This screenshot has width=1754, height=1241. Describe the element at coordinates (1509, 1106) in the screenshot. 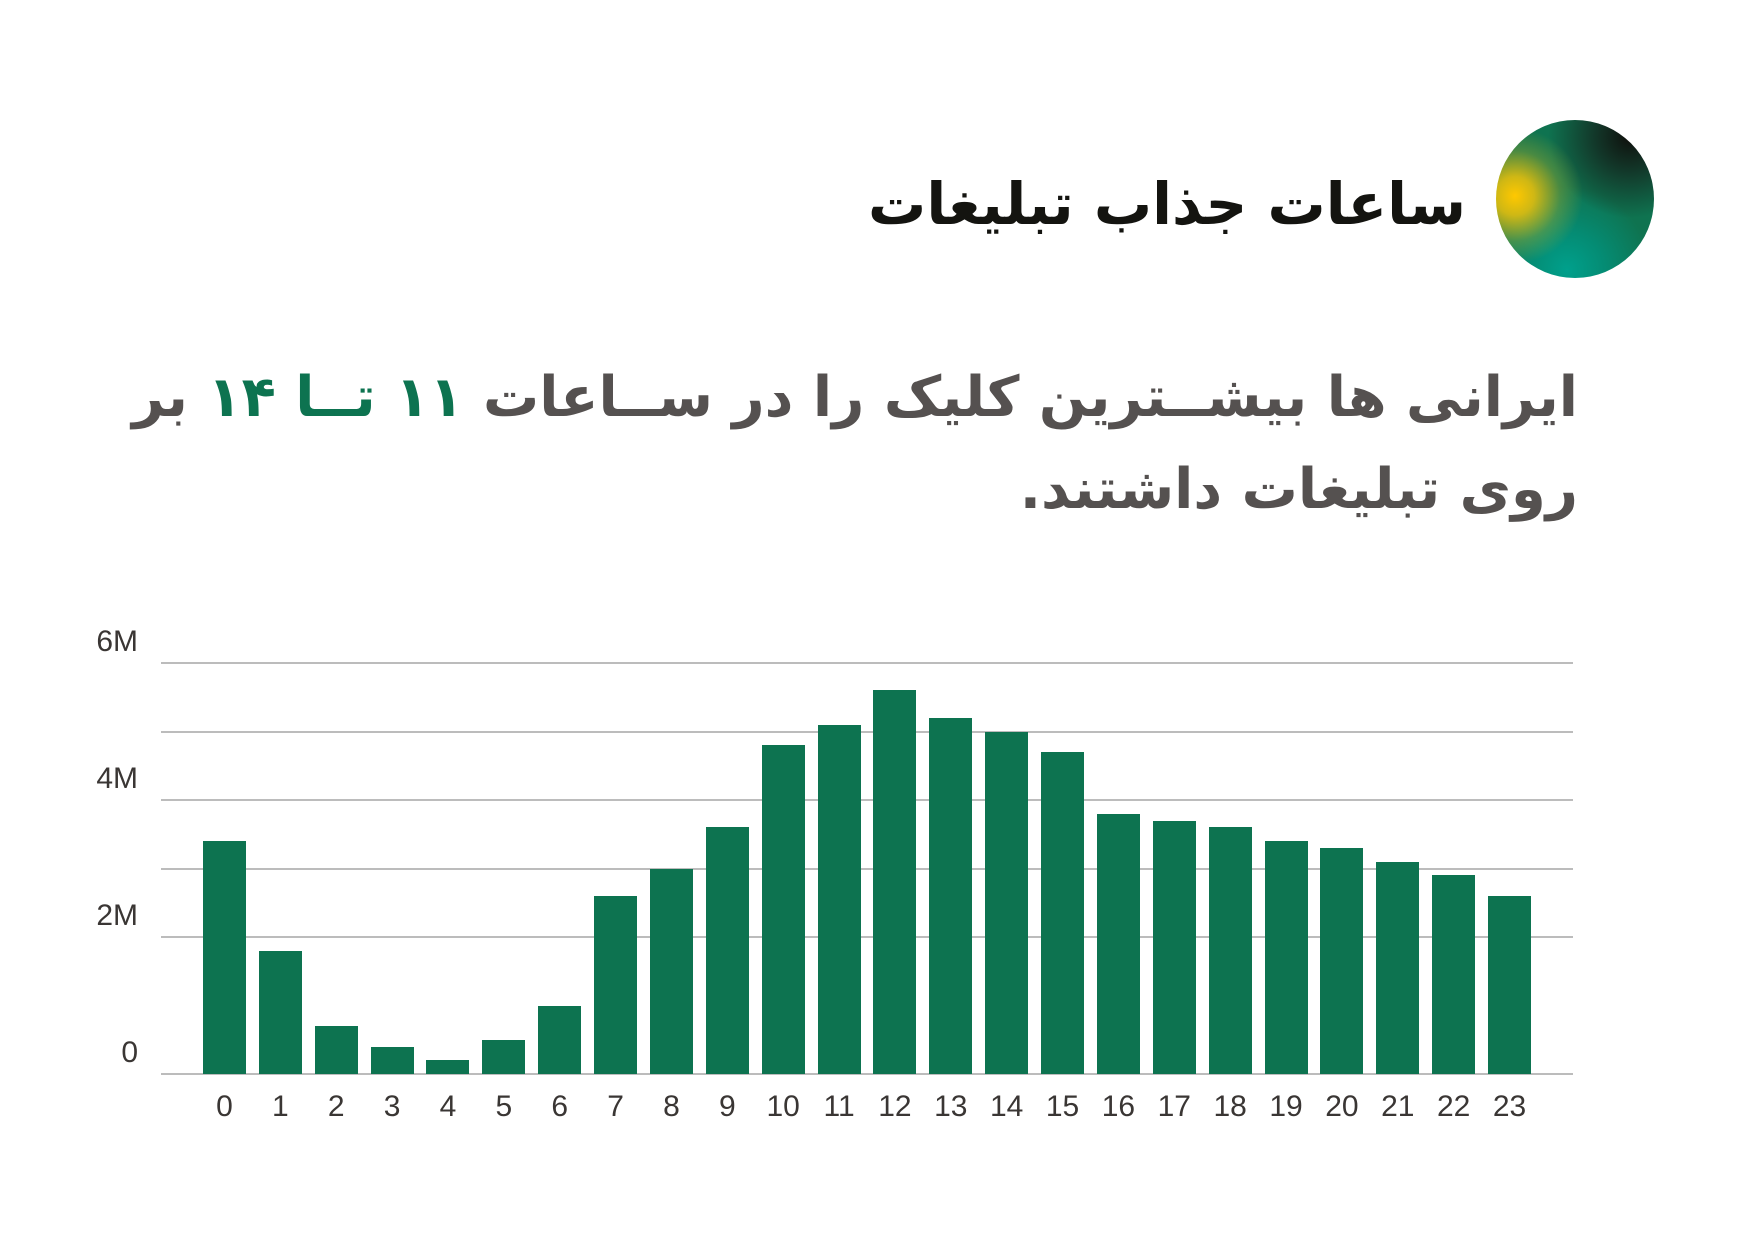

I see `x-tick-label: 23` at that location.